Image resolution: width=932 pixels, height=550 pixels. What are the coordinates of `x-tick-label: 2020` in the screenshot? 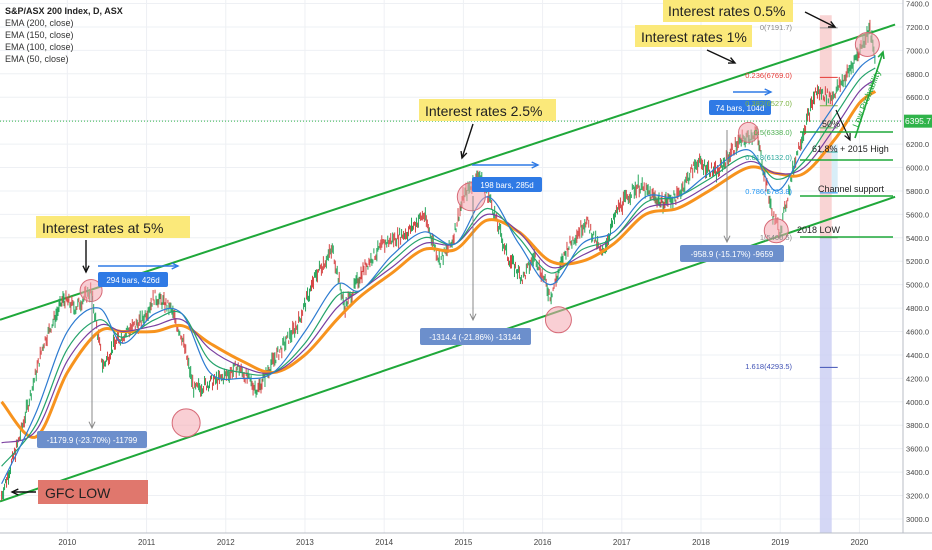 It's located at (860, 542).